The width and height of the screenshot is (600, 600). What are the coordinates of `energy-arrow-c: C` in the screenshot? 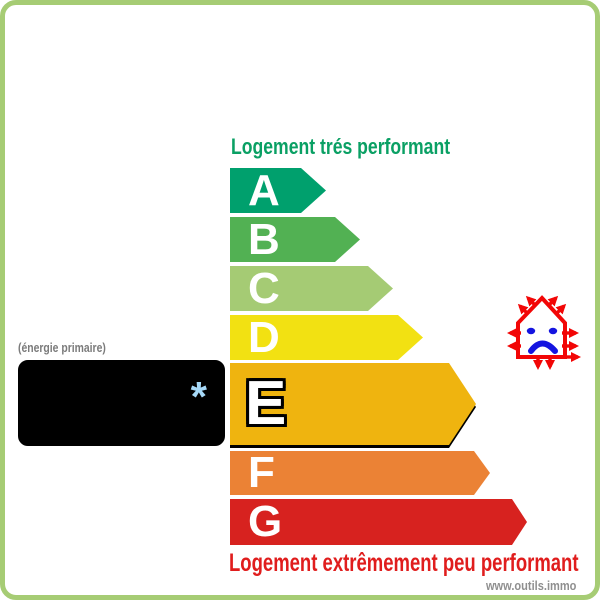 It's located at (311, 288).